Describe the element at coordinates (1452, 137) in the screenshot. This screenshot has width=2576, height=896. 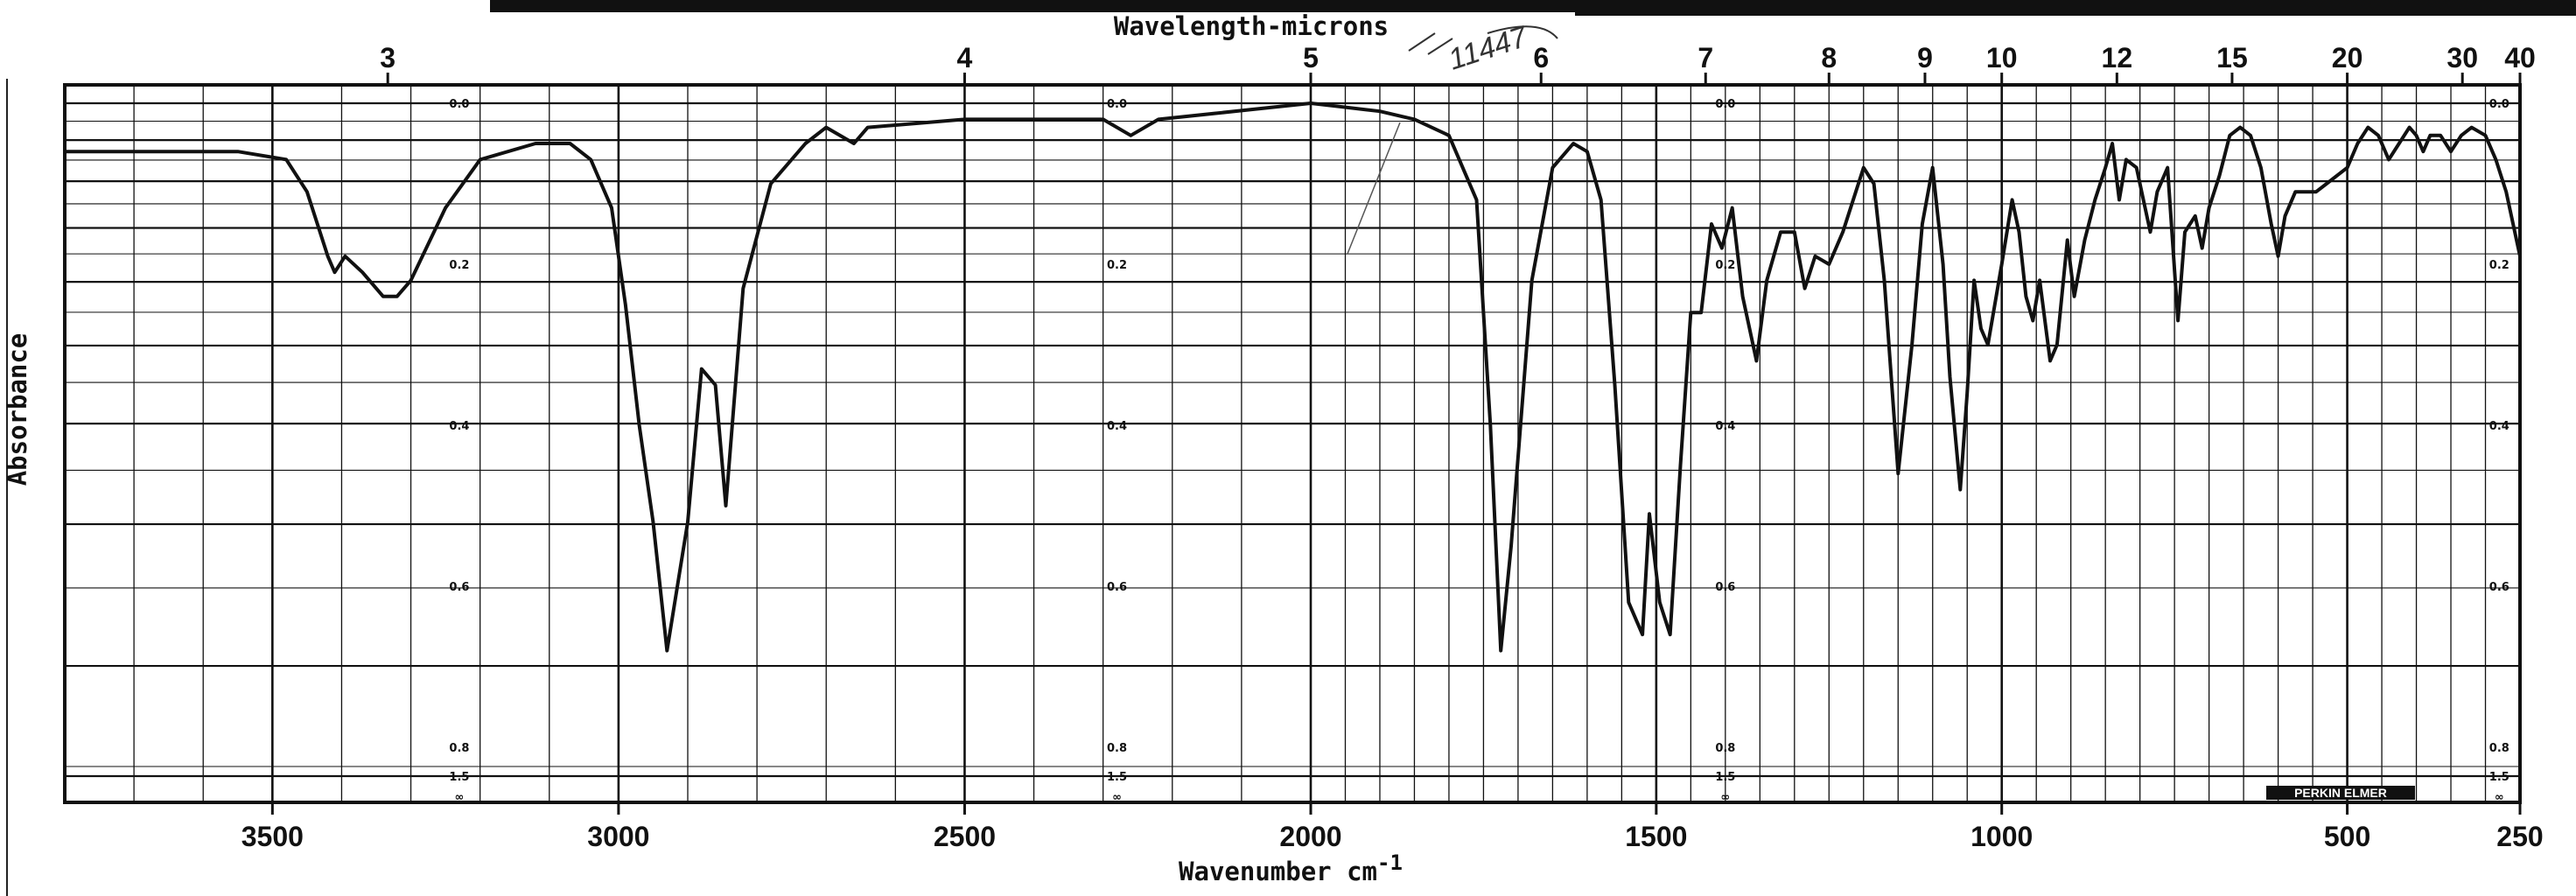
I see `handwritten-annotation: 11447` at that location.